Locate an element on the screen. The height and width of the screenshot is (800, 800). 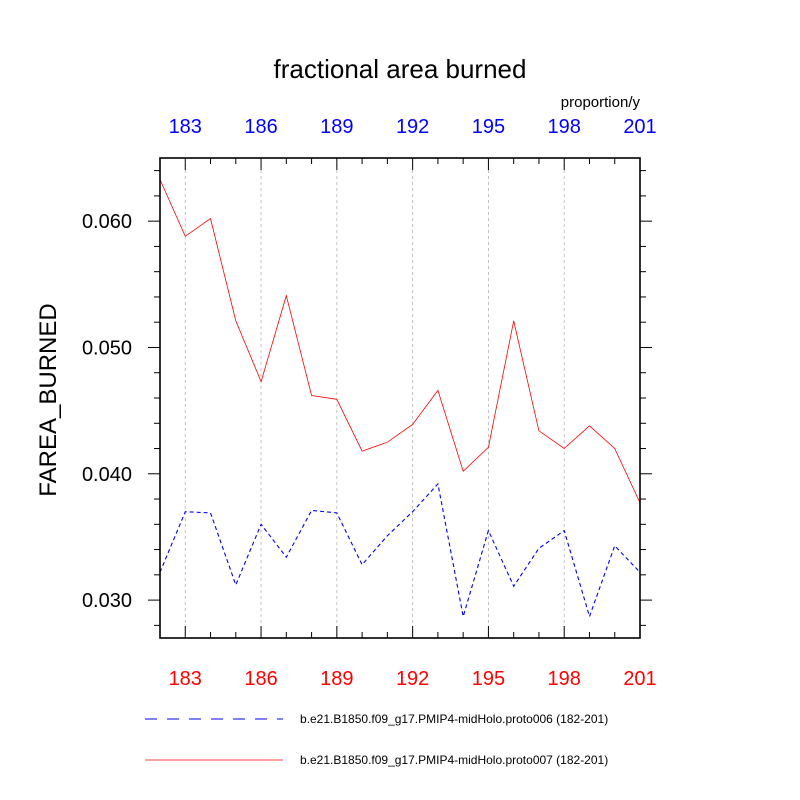
x-tick-label-top-2: 189 is located at coordinates (336, 127).